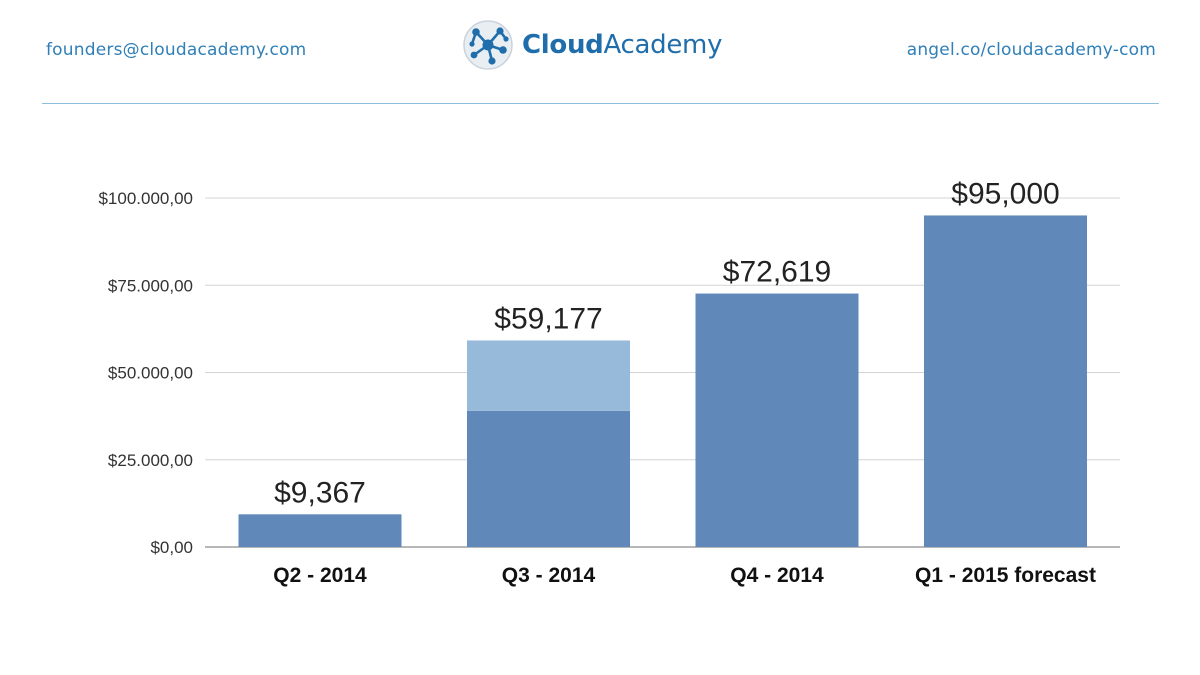 This screenshot has width=1200, height=675. Describe the element at coordinates (563, 45) in the screenshot. I see `brand-name-bold: Cloud` at that location.